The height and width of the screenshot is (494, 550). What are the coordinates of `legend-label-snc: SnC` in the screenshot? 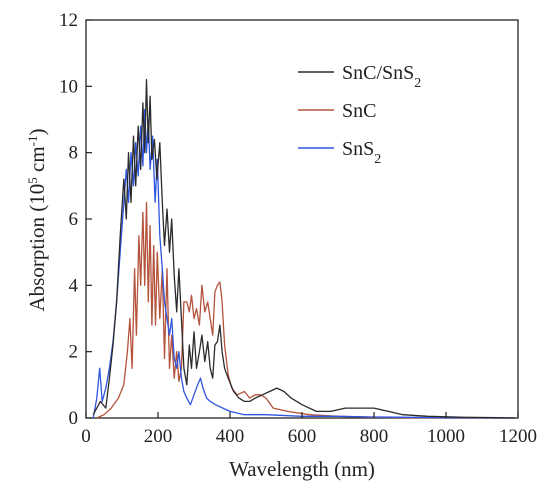 It's located at (359, 111).